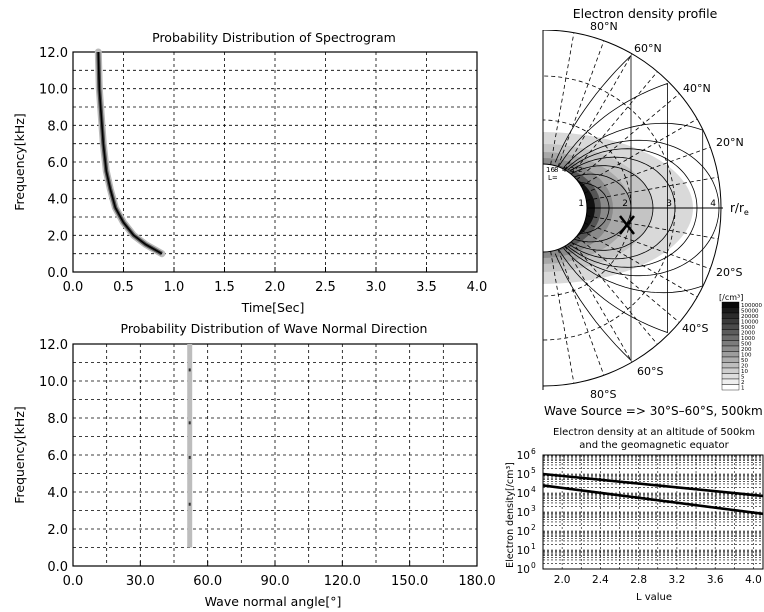 This screenshot has height=612, width=764. I want to click on radius-label: 2, so click(625, 204).